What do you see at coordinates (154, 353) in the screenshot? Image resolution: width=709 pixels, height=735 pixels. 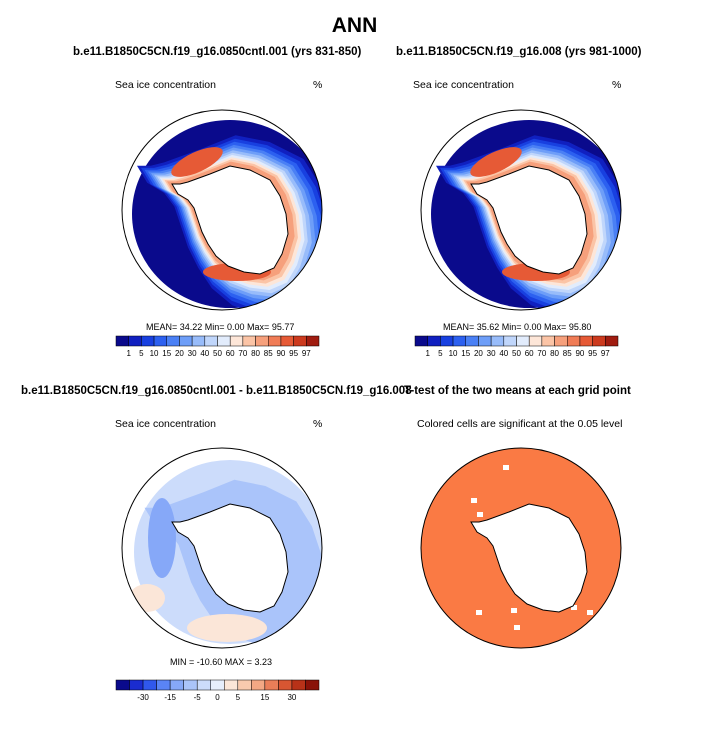 I see `colorbar-label: 10` at bounding box center [154, 353].